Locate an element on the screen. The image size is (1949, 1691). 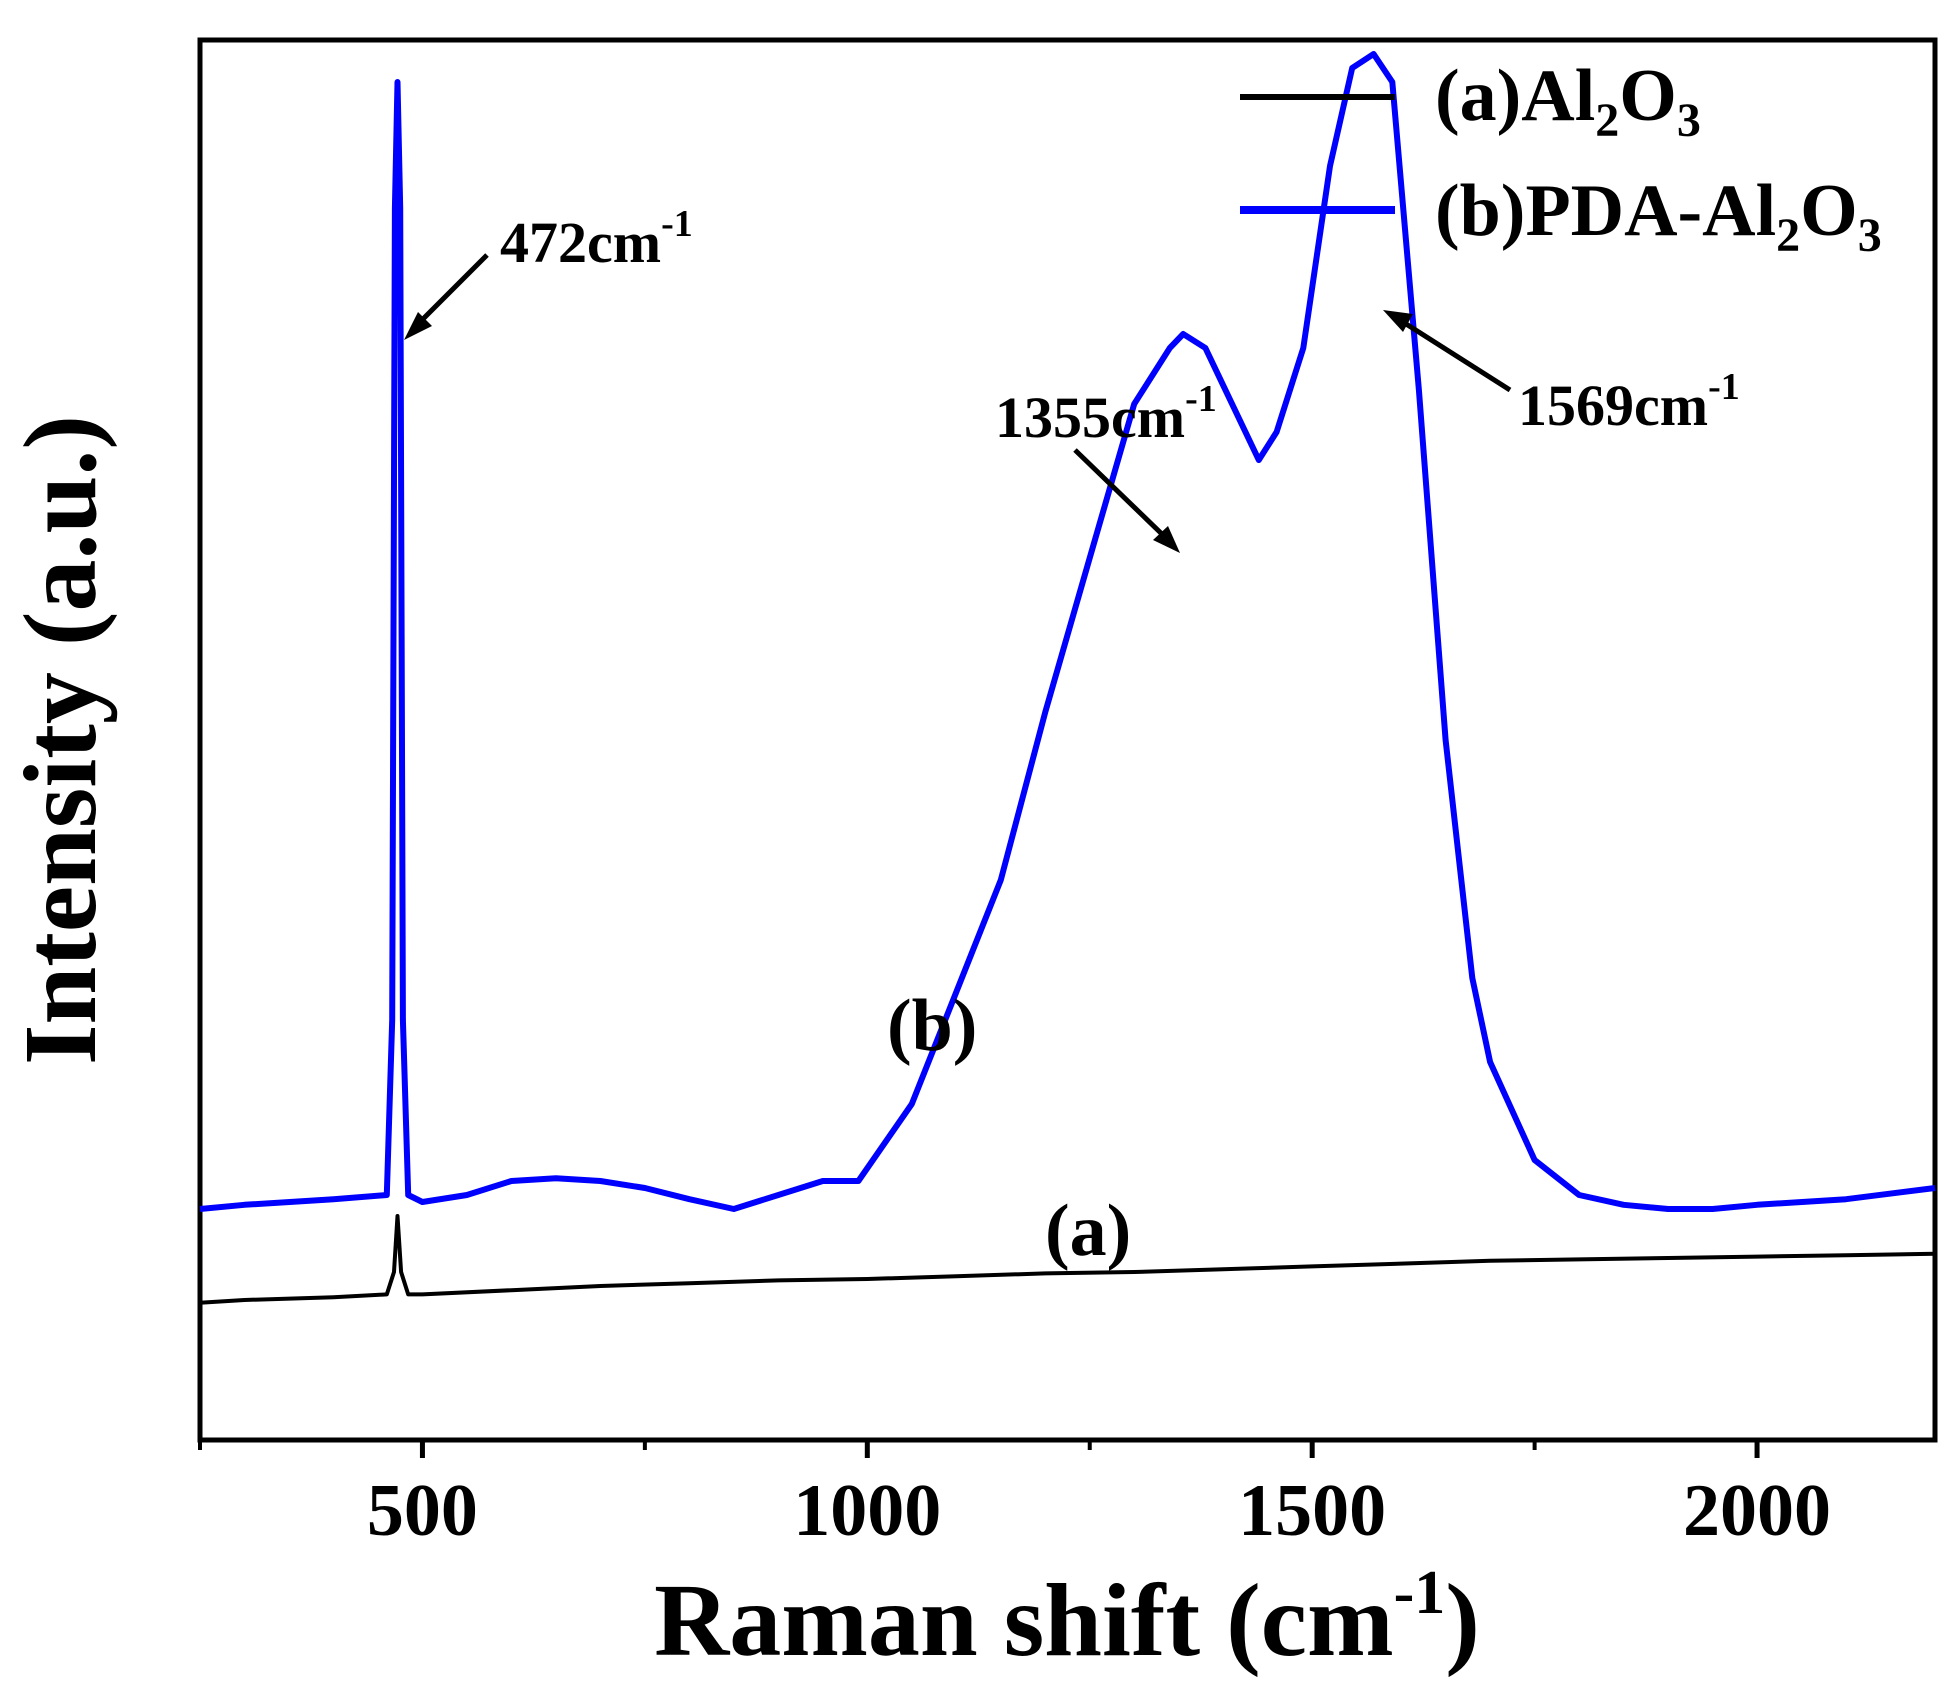
annotation-1355: 1355cm-1 is located at coordinates (1106, 414).